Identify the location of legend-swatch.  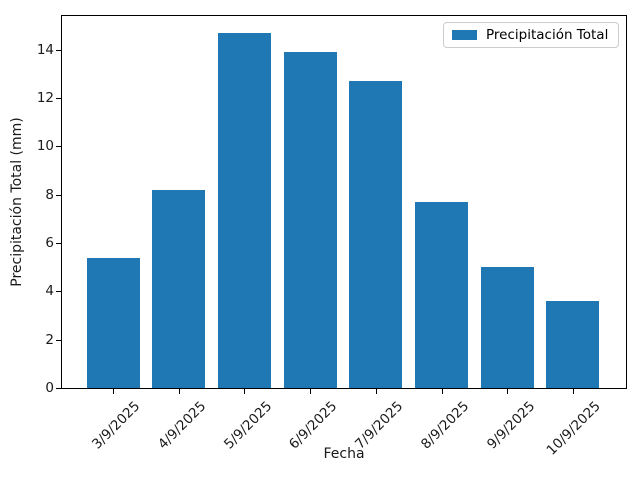
(464, 35).